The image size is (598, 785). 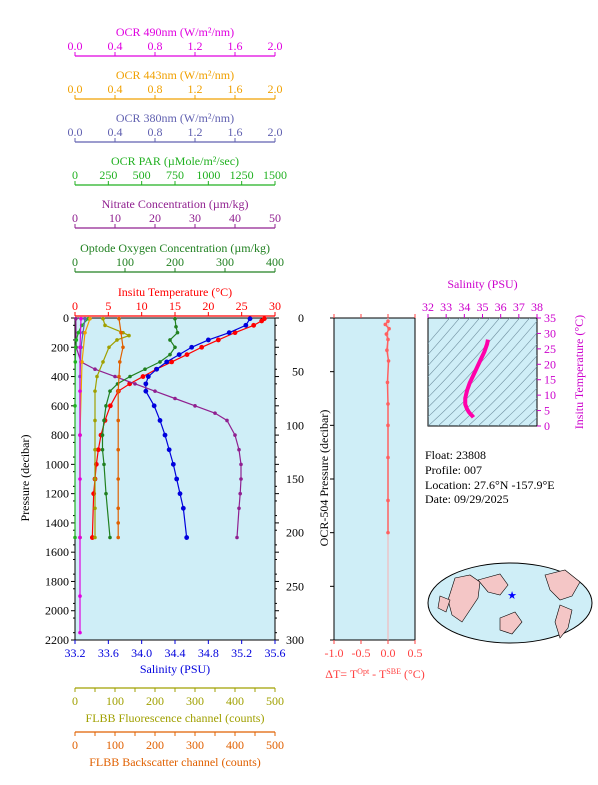 What do you see at coordinates (175, 175) in the screenshot?
I see `top-axis-tick-label: 750` at bounding box center [175, 175].